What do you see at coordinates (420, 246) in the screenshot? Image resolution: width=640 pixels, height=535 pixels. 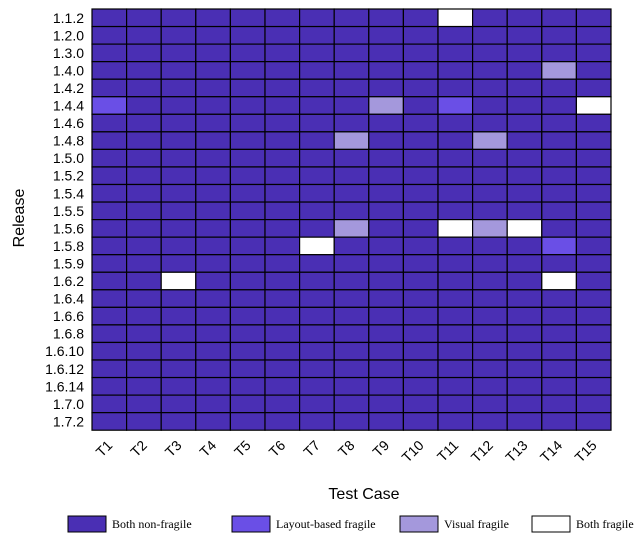 I see `heatmap-cell-1.5.8-T10` at bounding box center [420, 246].